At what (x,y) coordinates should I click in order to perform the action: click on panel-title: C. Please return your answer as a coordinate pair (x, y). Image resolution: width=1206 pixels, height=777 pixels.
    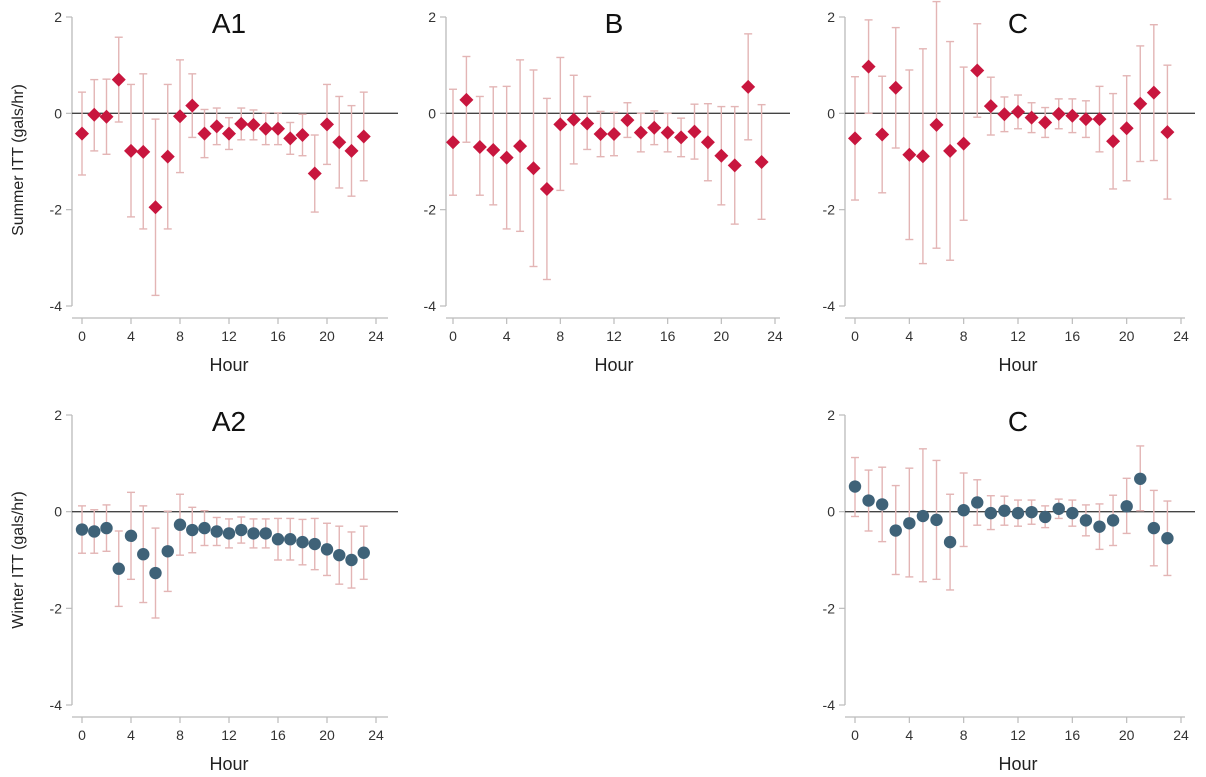
    Looking at the image, I should click on (1018, 23).